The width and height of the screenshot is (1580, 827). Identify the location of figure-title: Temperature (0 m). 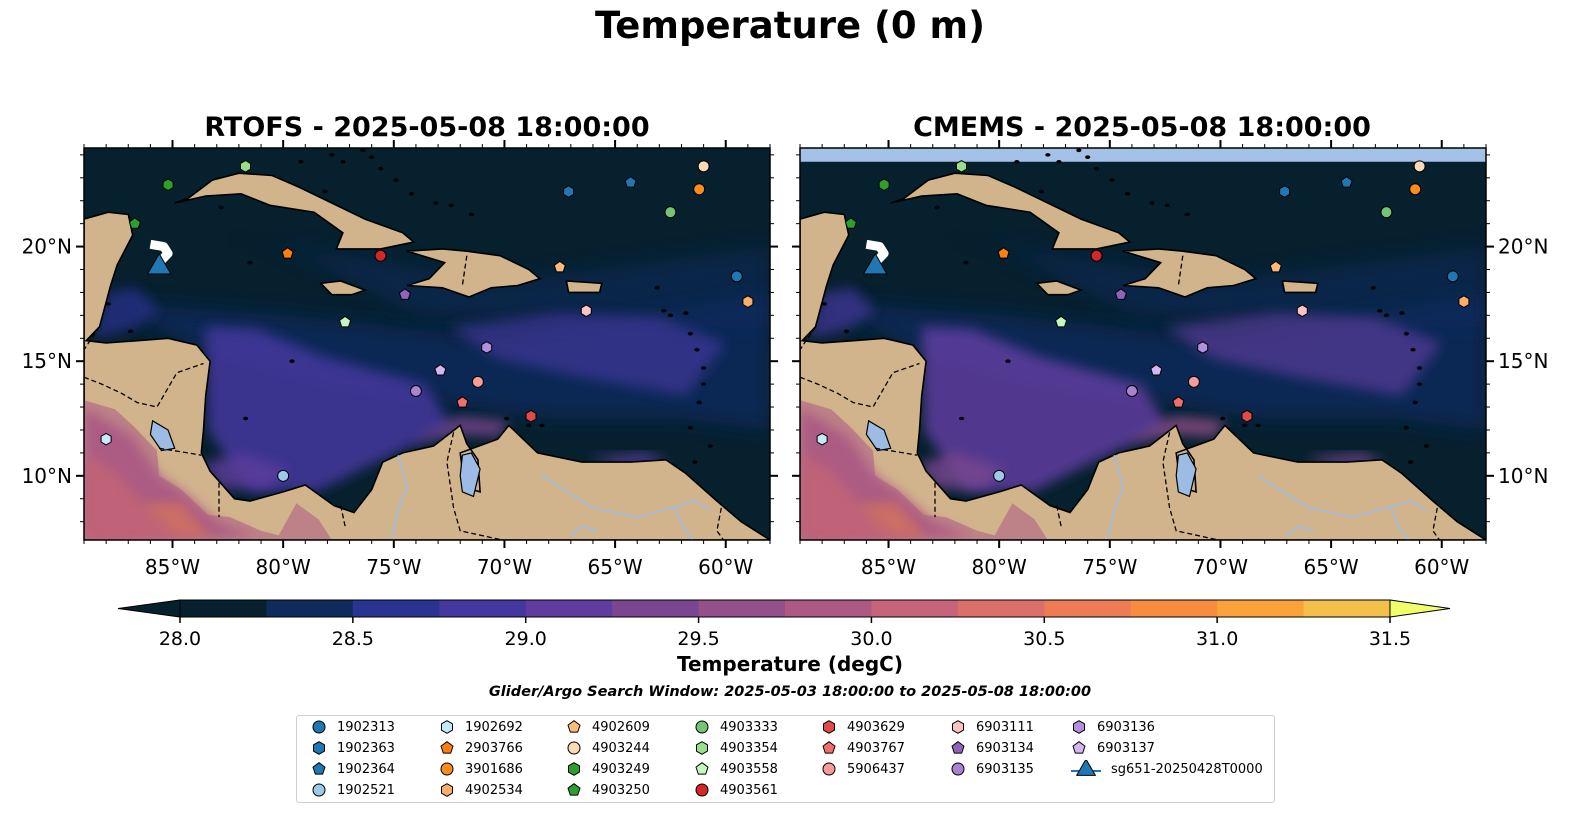
(790, 25).